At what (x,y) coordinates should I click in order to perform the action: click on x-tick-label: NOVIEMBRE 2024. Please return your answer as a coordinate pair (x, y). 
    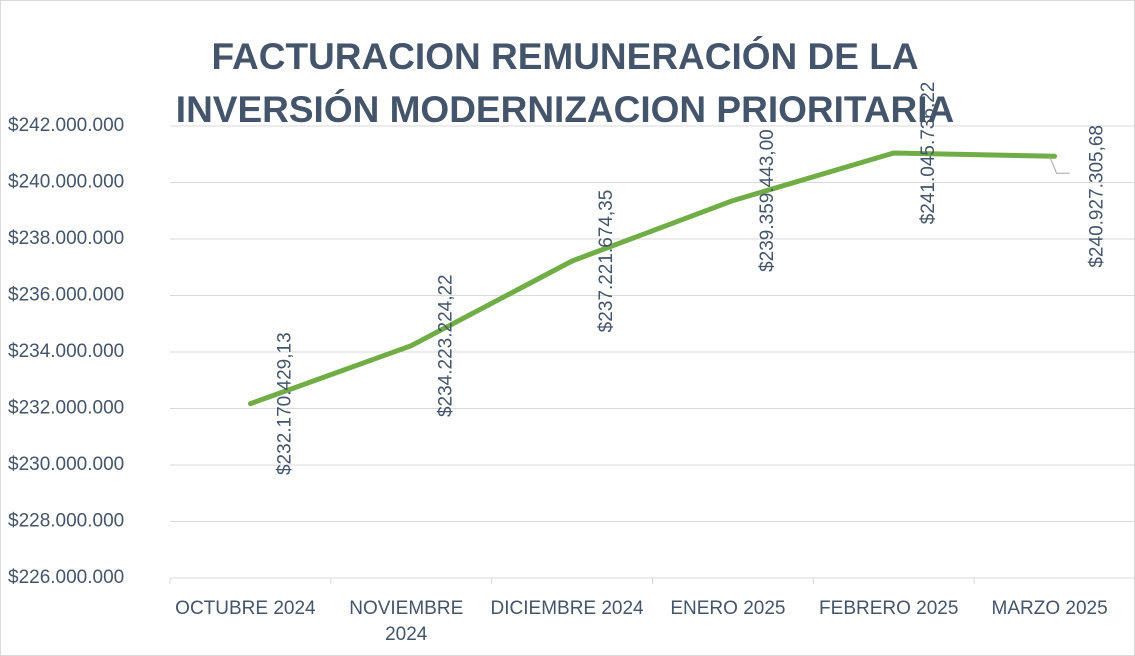
    Looking at the image, I should click on (406, 621).